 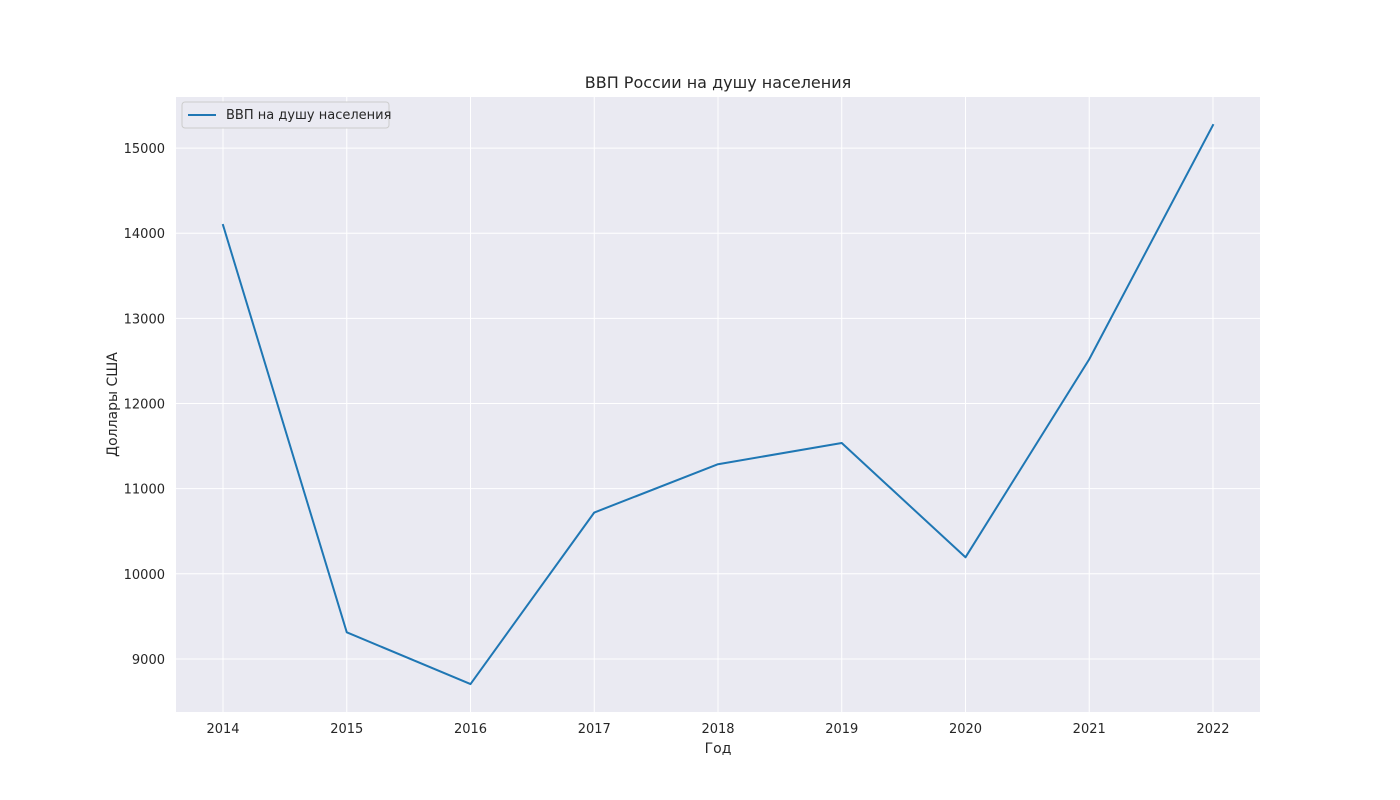 What do you see at coordinates (113, 404) in the screenshot?
I see `y-axis-label: Доллары США` at bounding box center [113, 404].